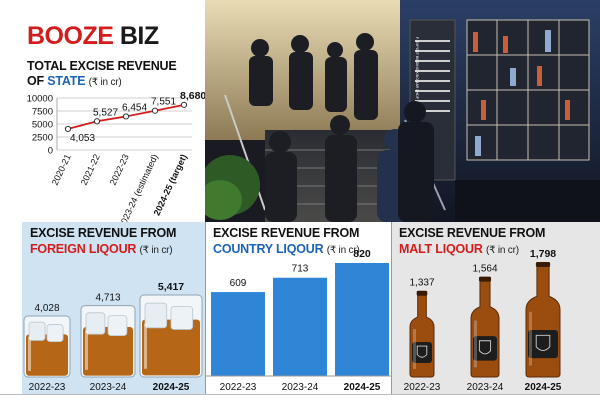 The width and height of the screenshot is (600, 416). What do you see at coordinates (171, 287) in the screenshot?
I see `foreign-value-label: 5,417` at bounding box center [171, 287].